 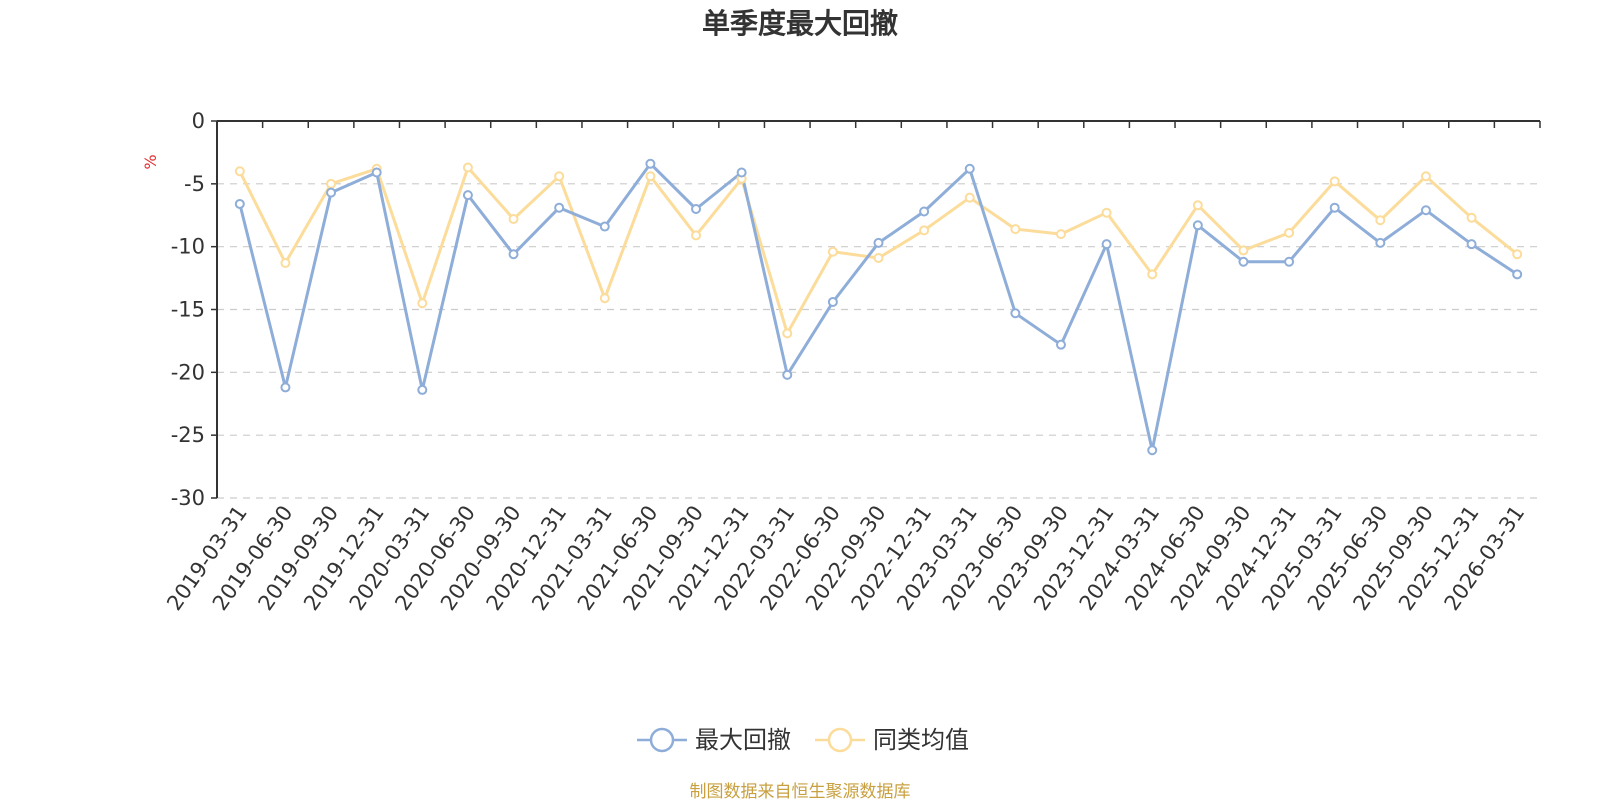 What do you see at coordinates (188, 372) in the screenshot?
I see `y-tick-label: -20` at bounding box center [188, 372].